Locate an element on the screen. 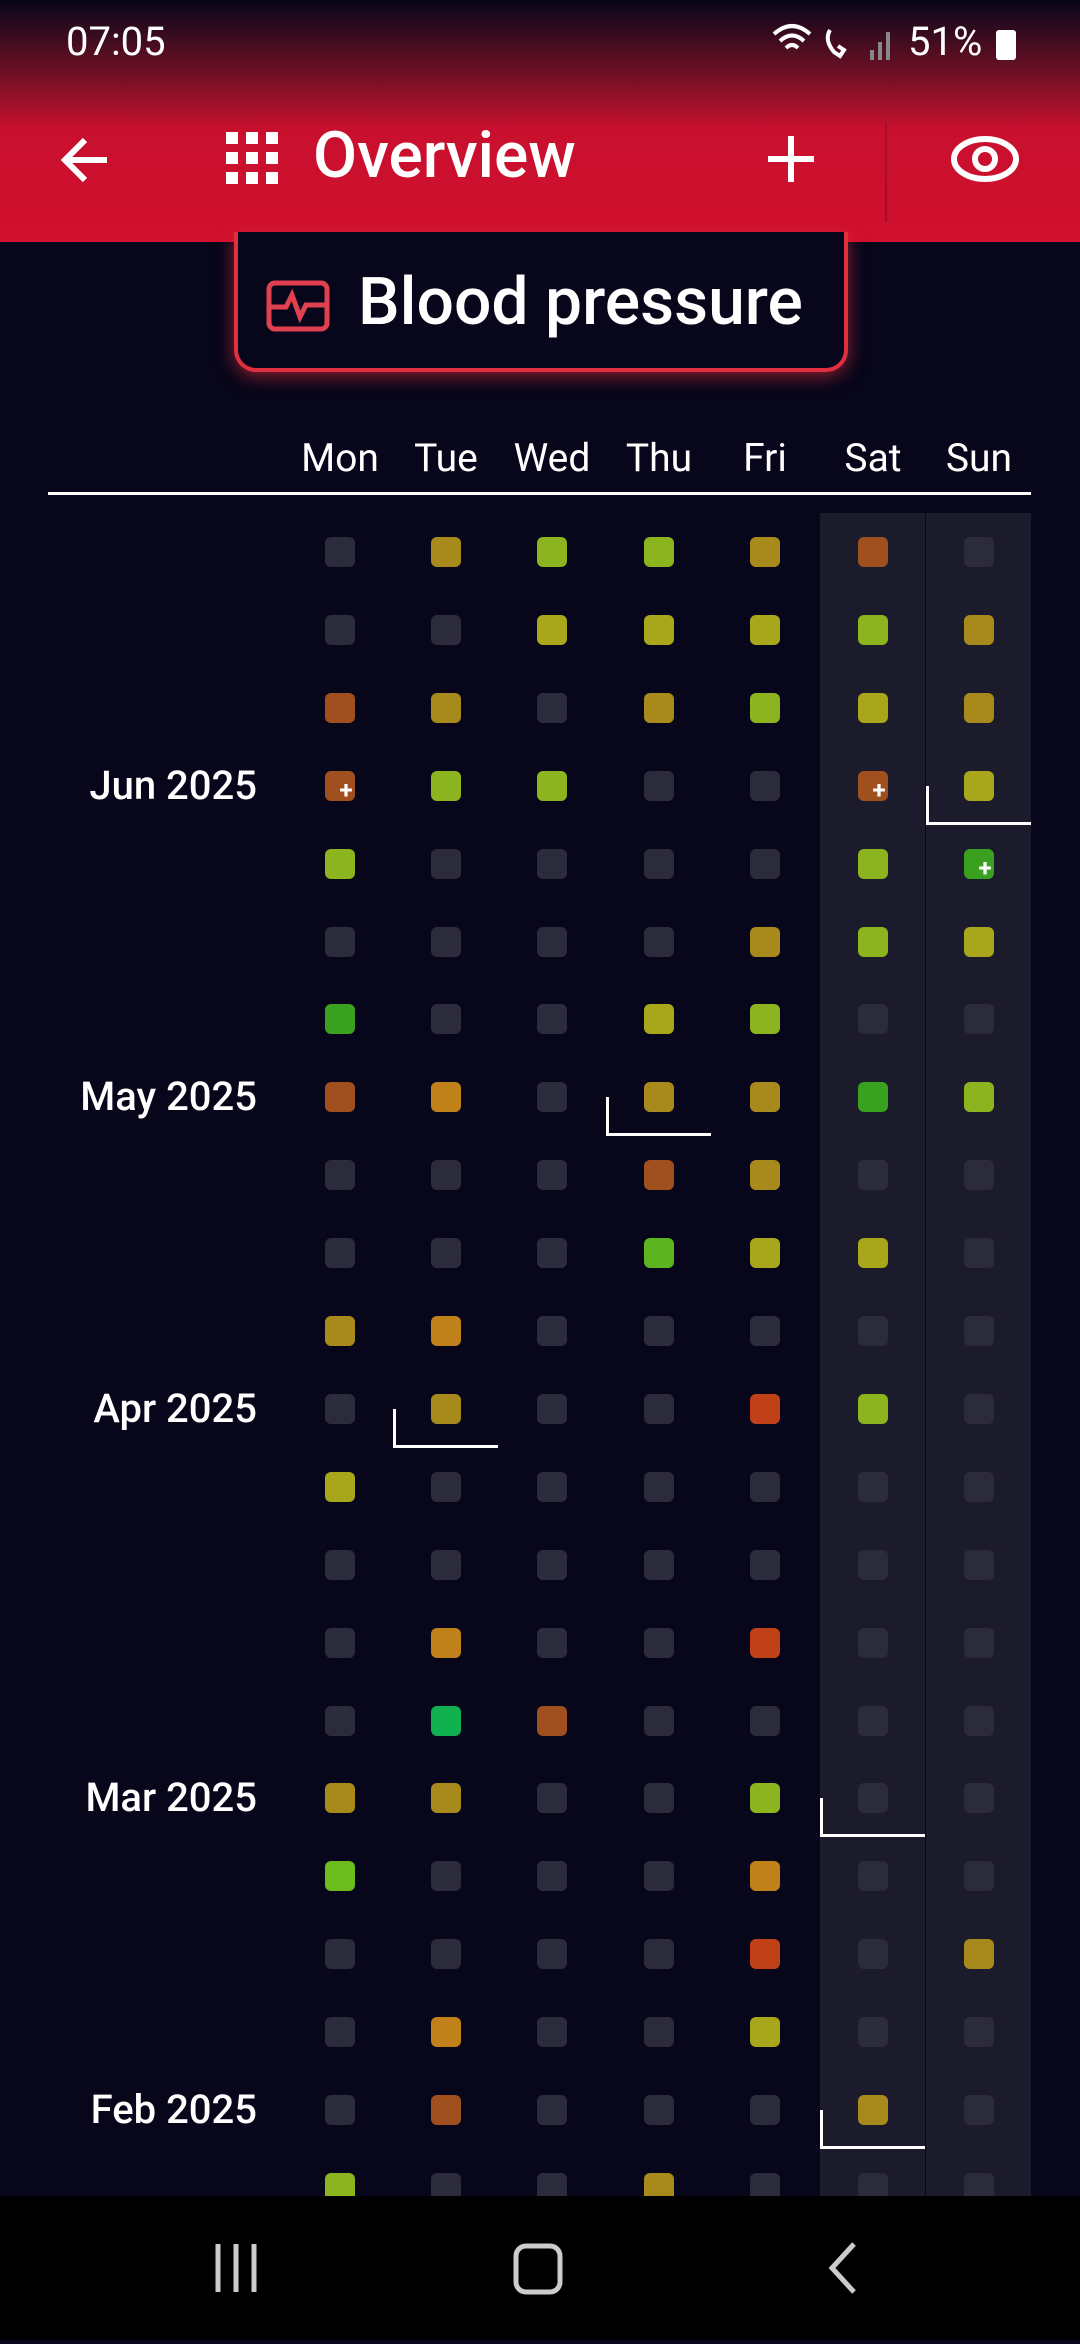 The image size is (1080, 2344). tab is located at coordinates (541, 302).